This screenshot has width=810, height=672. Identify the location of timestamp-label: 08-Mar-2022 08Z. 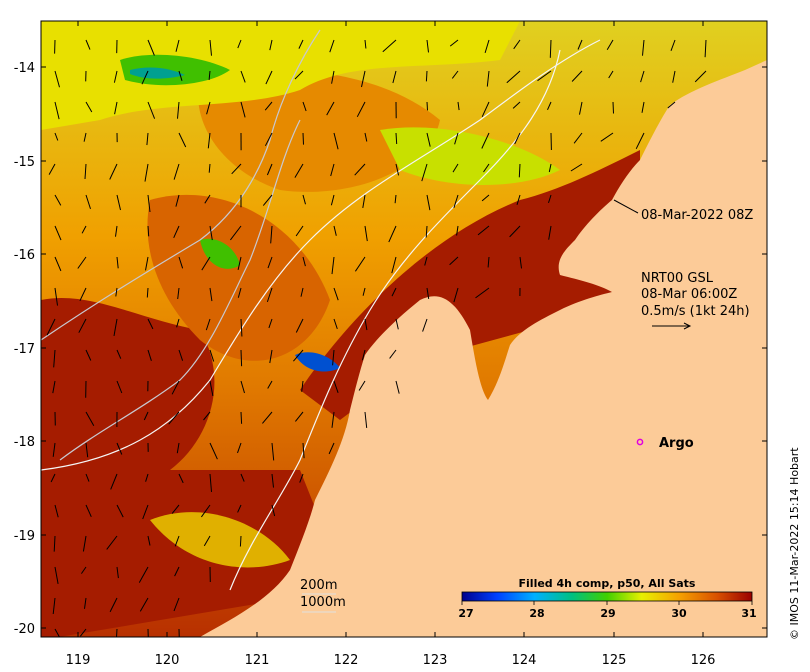
(697, 215).